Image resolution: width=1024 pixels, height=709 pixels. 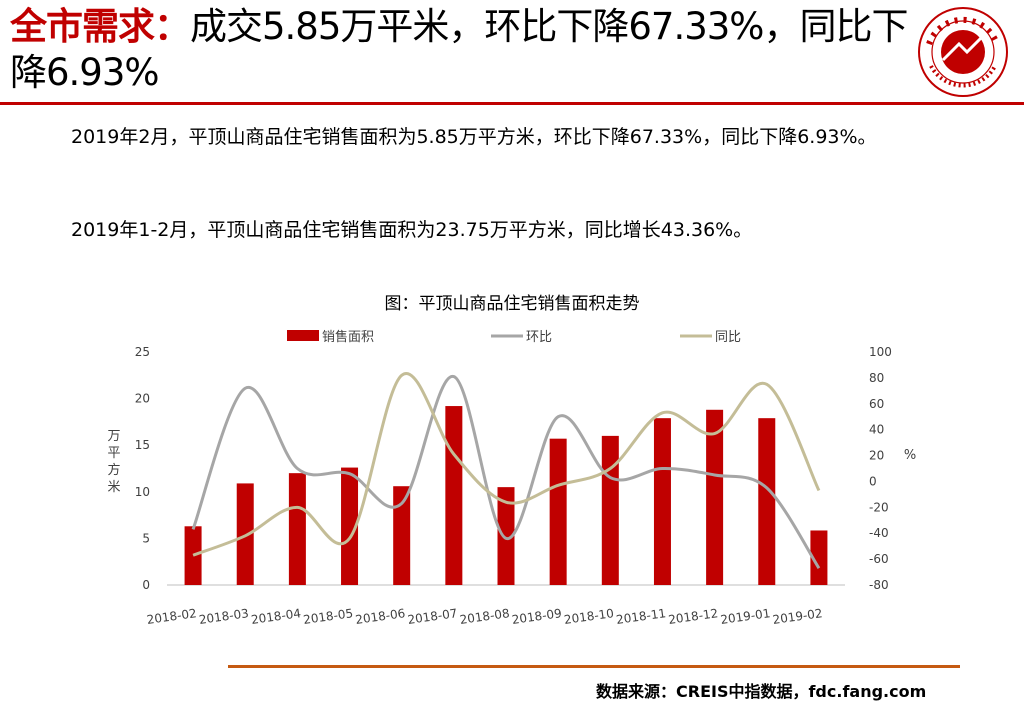 What do you see at coordinates (879, 533) in the screenshot?
I see `y2-tick-label: -40` at bounding box center [879, 533].